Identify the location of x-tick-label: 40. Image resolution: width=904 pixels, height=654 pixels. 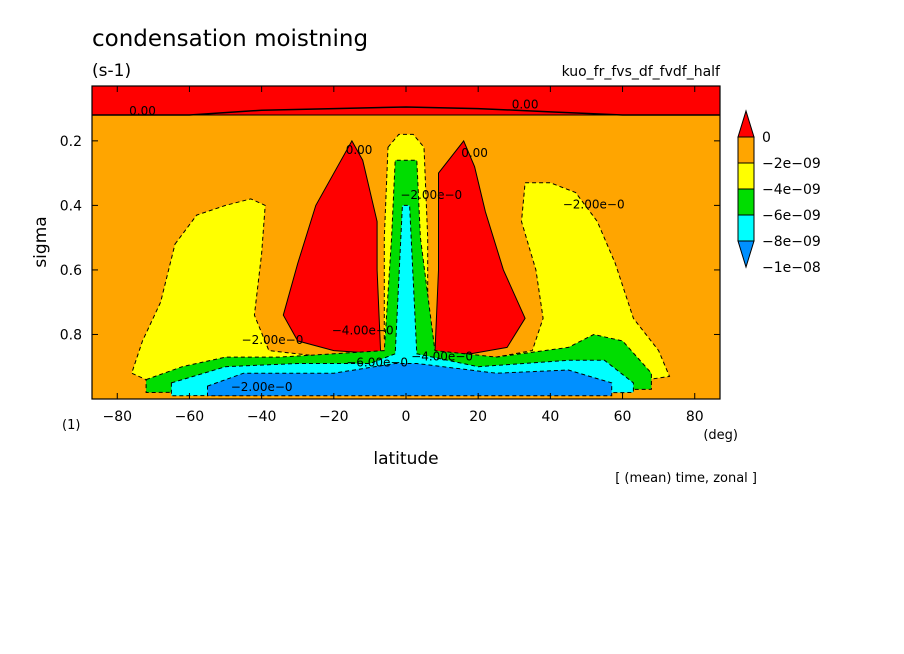
(550, 417).